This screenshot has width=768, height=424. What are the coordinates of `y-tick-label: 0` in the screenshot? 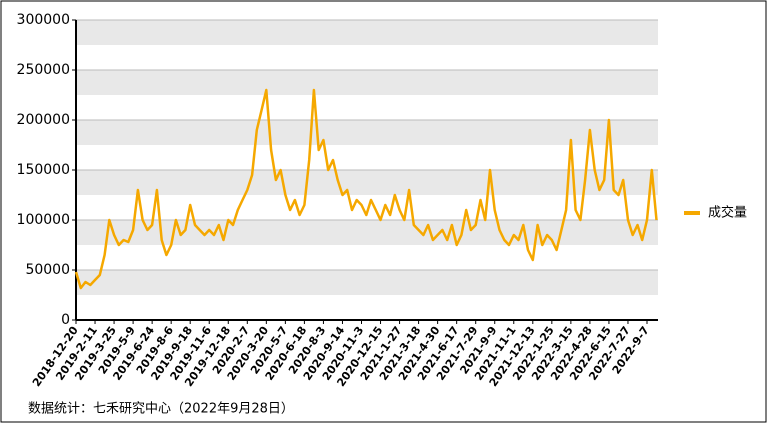 It's located at (65, 320).